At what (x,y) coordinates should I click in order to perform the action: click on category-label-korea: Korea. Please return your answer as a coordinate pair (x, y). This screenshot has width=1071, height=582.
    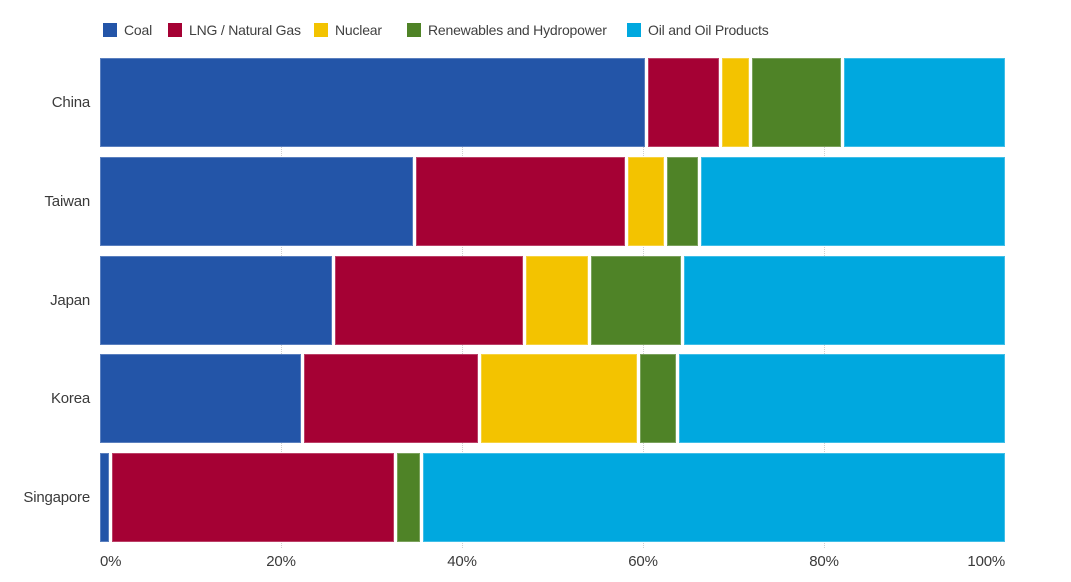
    Looking at the image, I should click on (70, 399).